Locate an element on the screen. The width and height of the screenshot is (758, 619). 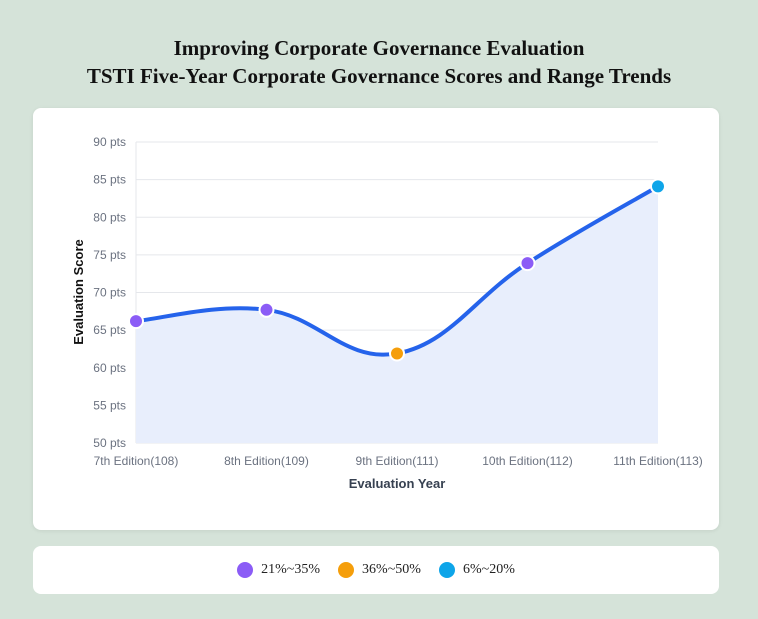
legend-label: 21%~35% is located at coordinates (291, 569).